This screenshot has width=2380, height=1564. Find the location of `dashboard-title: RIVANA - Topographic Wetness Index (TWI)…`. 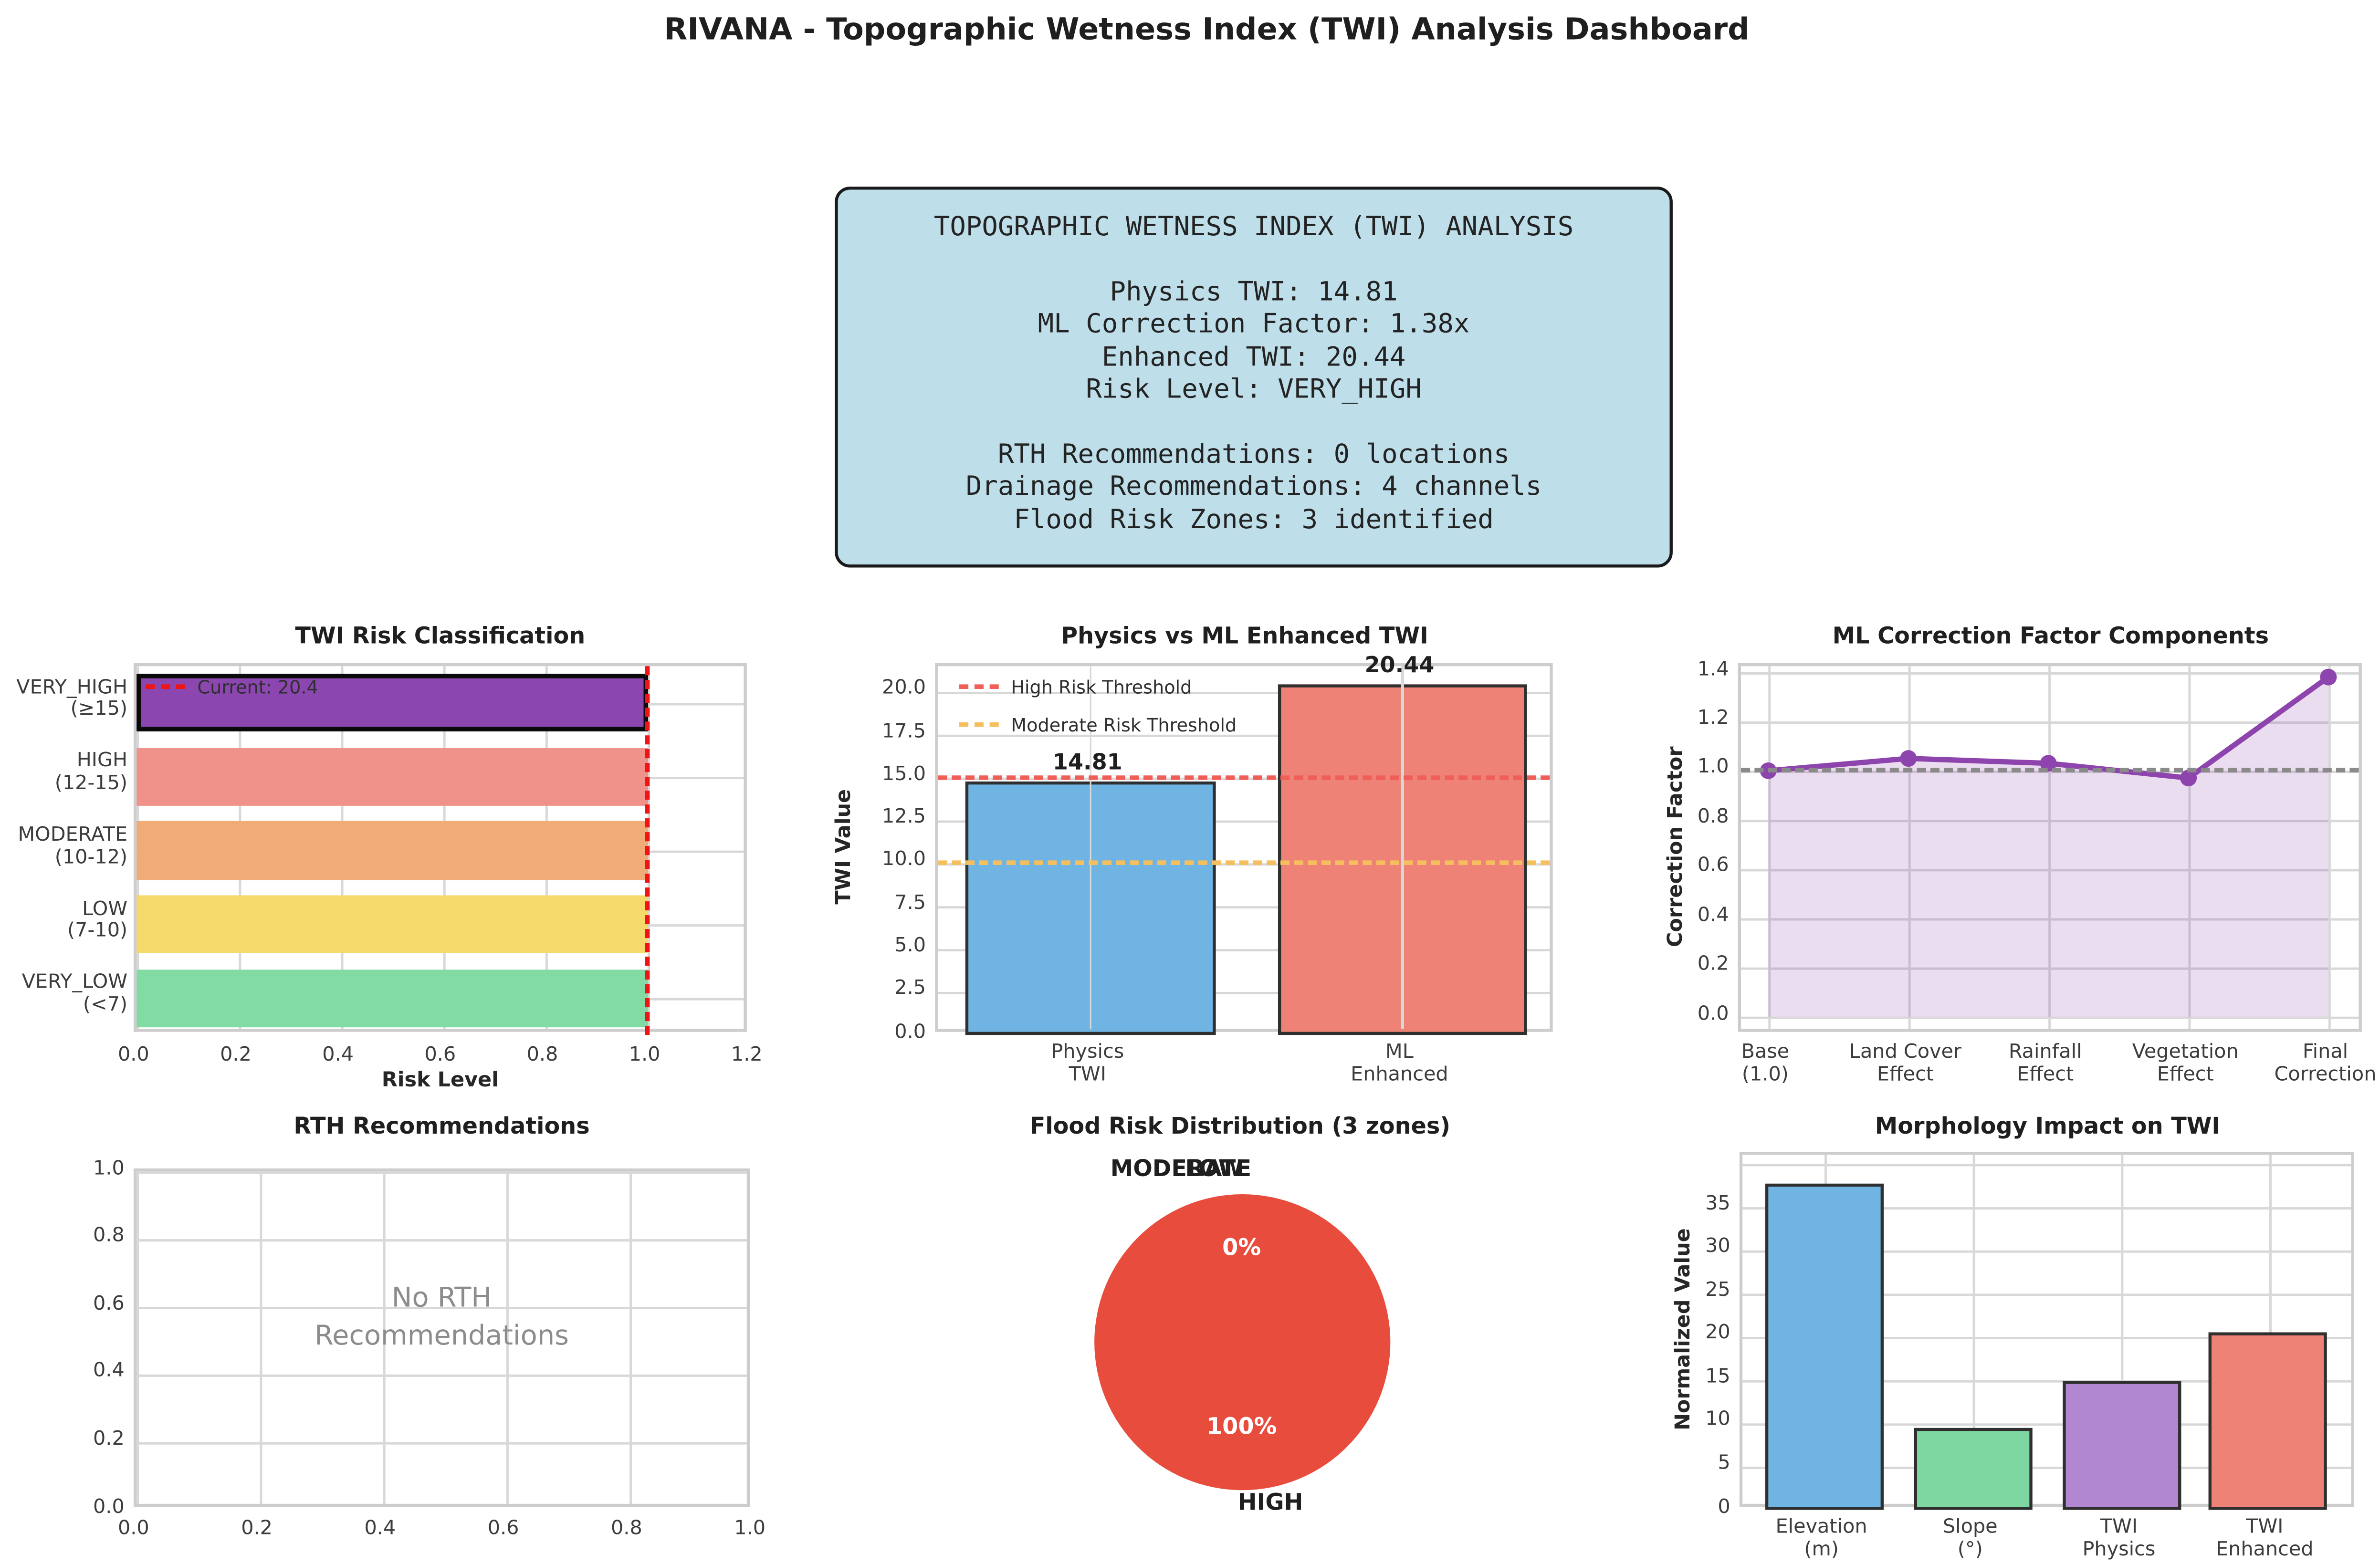

dashboard-title: RIVANA - Topographic Wetness Index (TWI)… is located at coordinates (1207, 28).